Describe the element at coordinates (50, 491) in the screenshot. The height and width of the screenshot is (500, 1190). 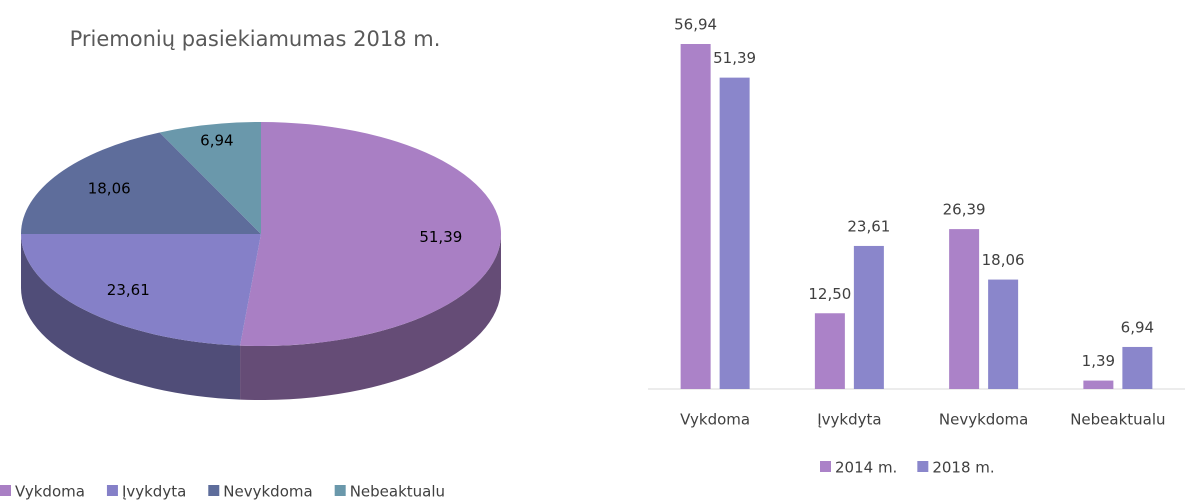
I see `legend-label: Vykdoma` at that location.